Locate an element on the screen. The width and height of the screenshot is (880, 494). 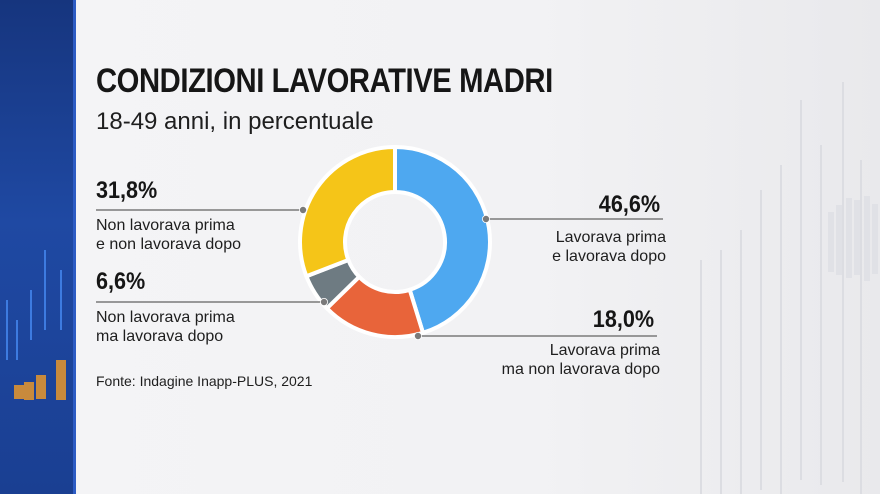
decorative-side-panel is located at coordinates (36, 247).